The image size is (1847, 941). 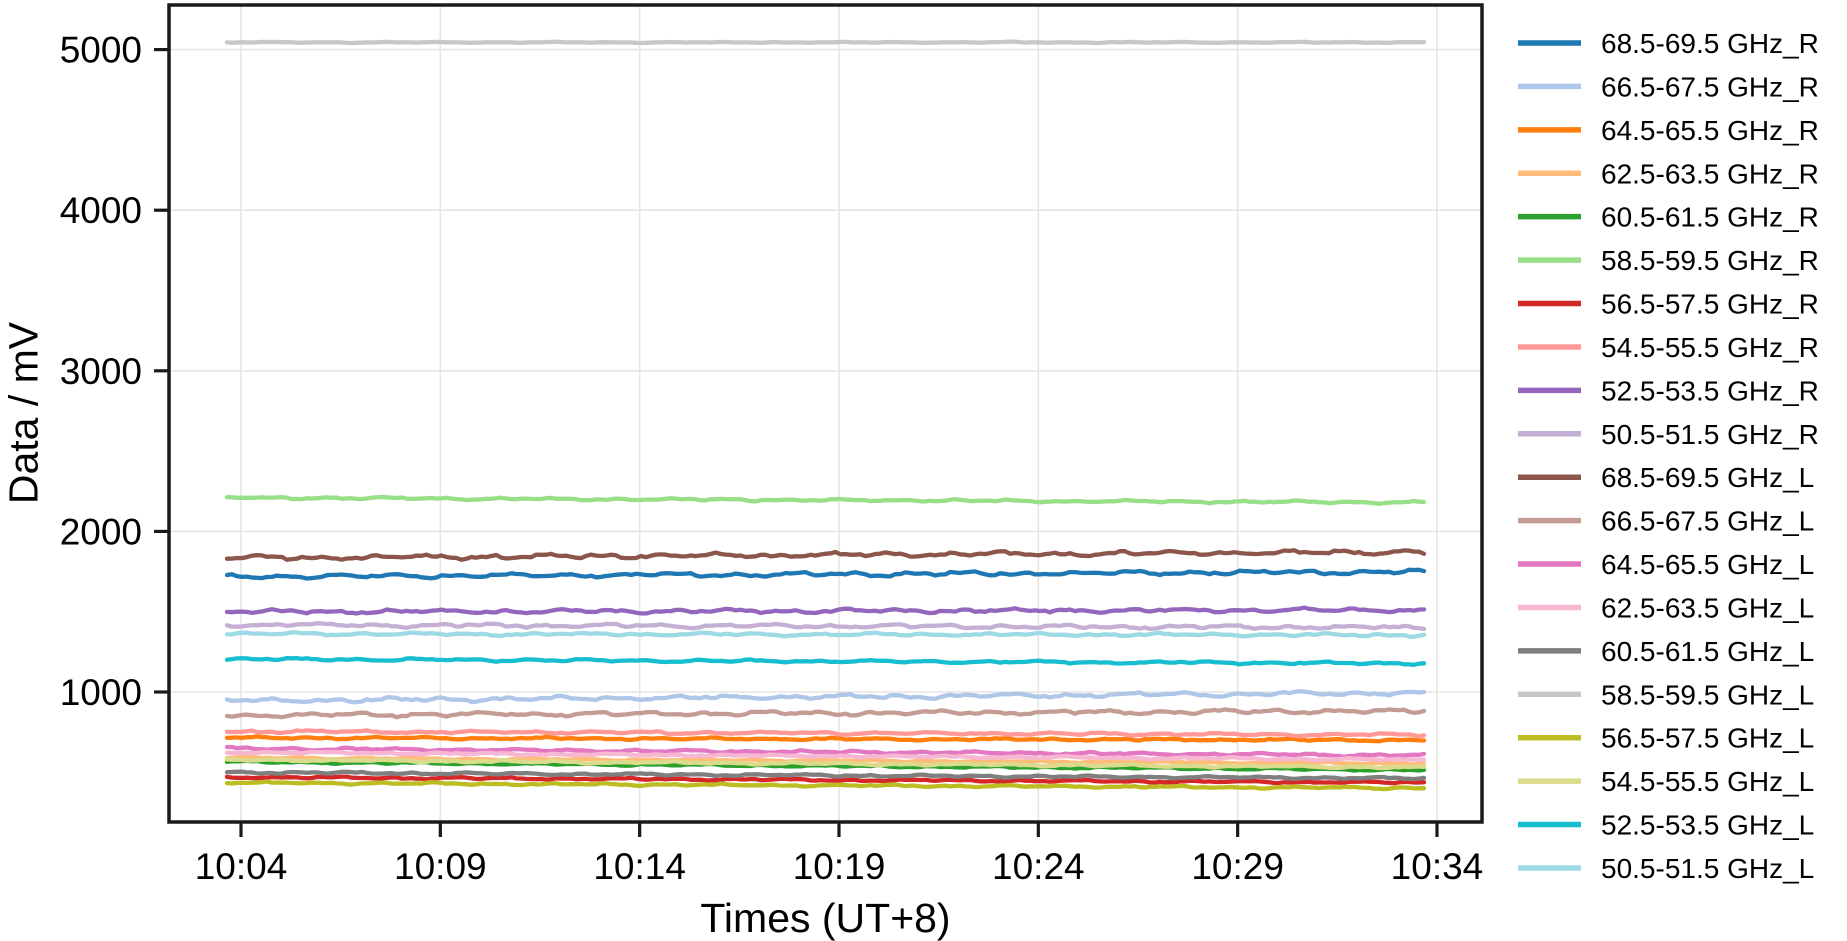 I want to click on legend-label: 64.5-65.5 GHz_L, so click(x=1707, y=564).